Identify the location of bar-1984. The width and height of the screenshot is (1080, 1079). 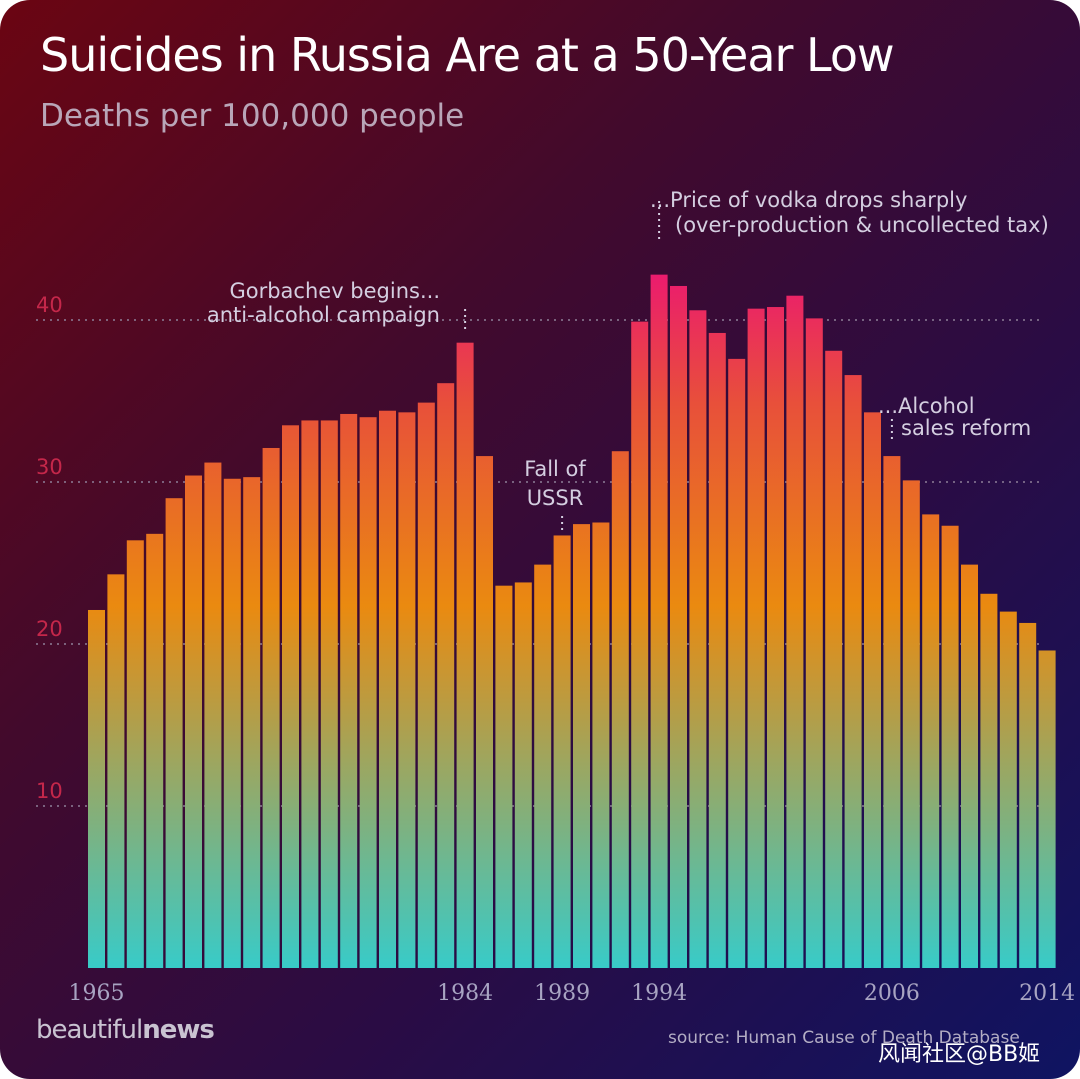
(465, 655).